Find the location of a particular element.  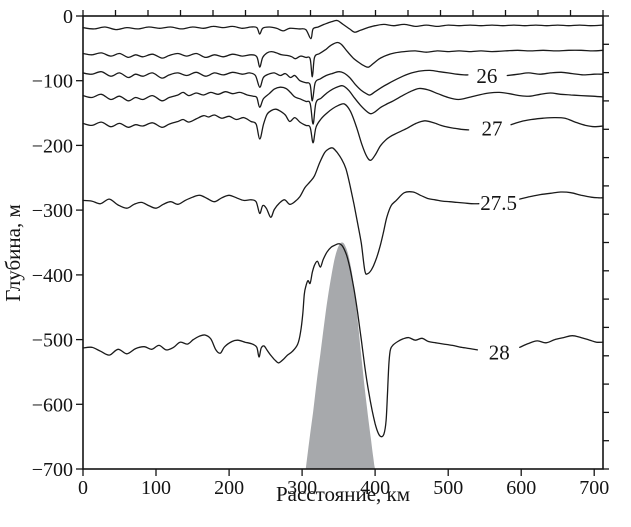

y-tick-label: −100 is located at coordinates (52, 82).